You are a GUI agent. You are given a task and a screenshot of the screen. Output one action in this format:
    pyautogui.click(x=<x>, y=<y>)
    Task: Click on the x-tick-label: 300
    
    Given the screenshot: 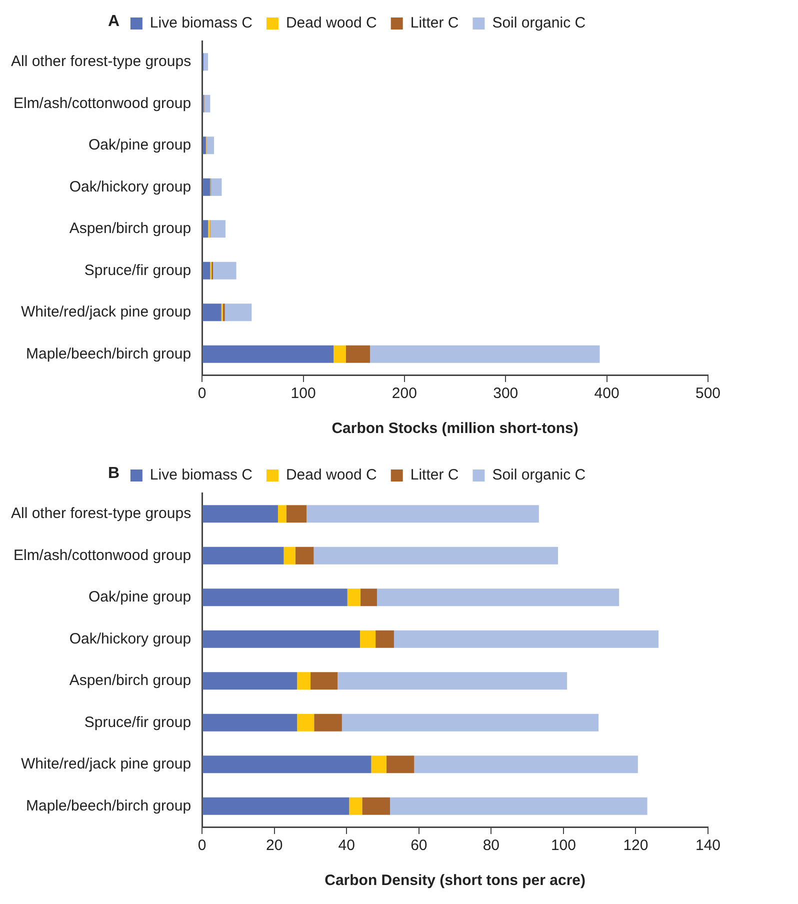 What is the action you would take?
    pyautogui.click(x=505, y=393)
    